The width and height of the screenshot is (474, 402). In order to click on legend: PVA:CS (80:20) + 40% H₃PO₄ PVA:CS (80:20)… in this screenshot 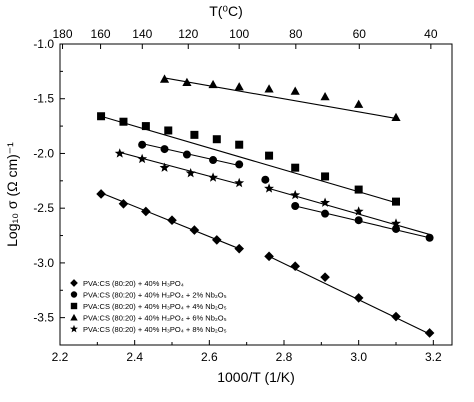, I will do `click(148, 306)`.